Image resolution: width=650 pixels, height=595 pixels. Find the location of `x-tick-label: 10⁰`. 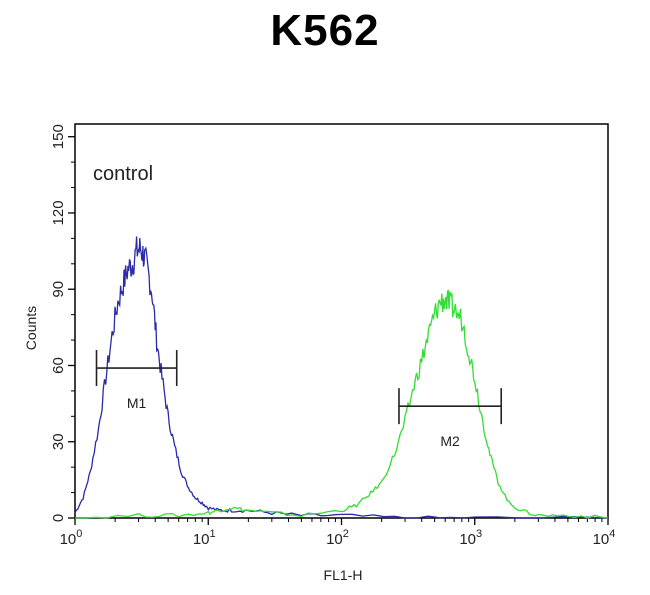

x-tick-label: 10⁰ is located at coordinates (71, 538).